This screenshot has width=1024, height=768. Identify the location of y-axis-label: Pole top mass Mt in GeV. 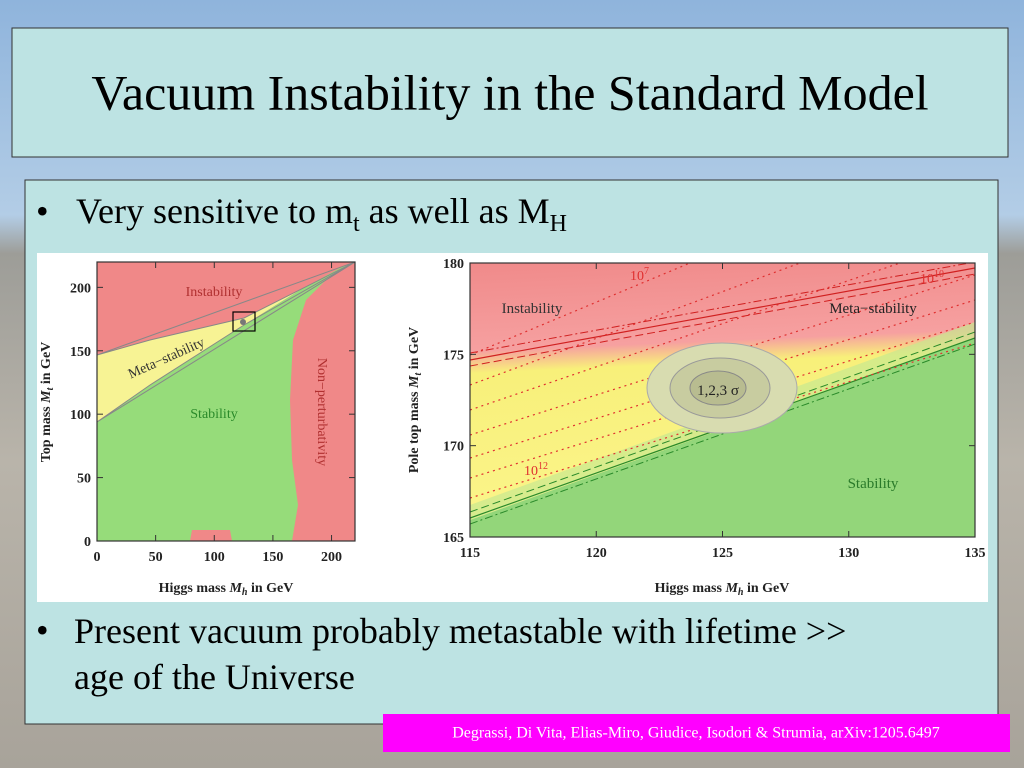
(415, 400).